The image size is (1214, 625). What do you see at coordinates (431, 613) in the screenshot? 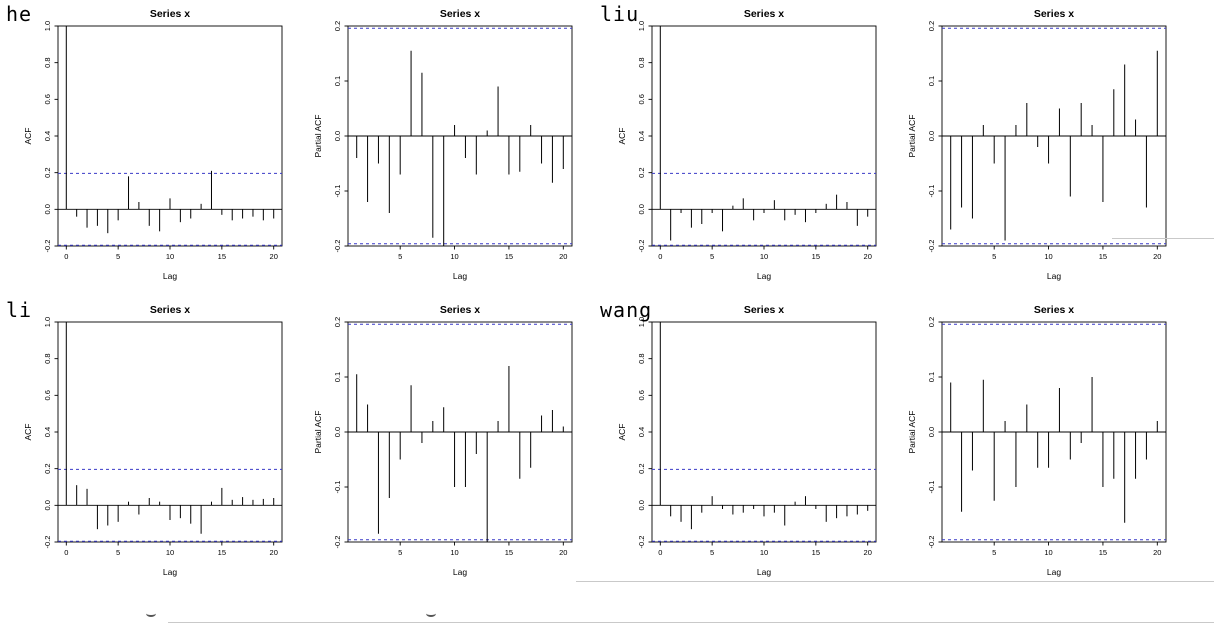
I see `cropped-glyph` at bounding box center [431, 613].